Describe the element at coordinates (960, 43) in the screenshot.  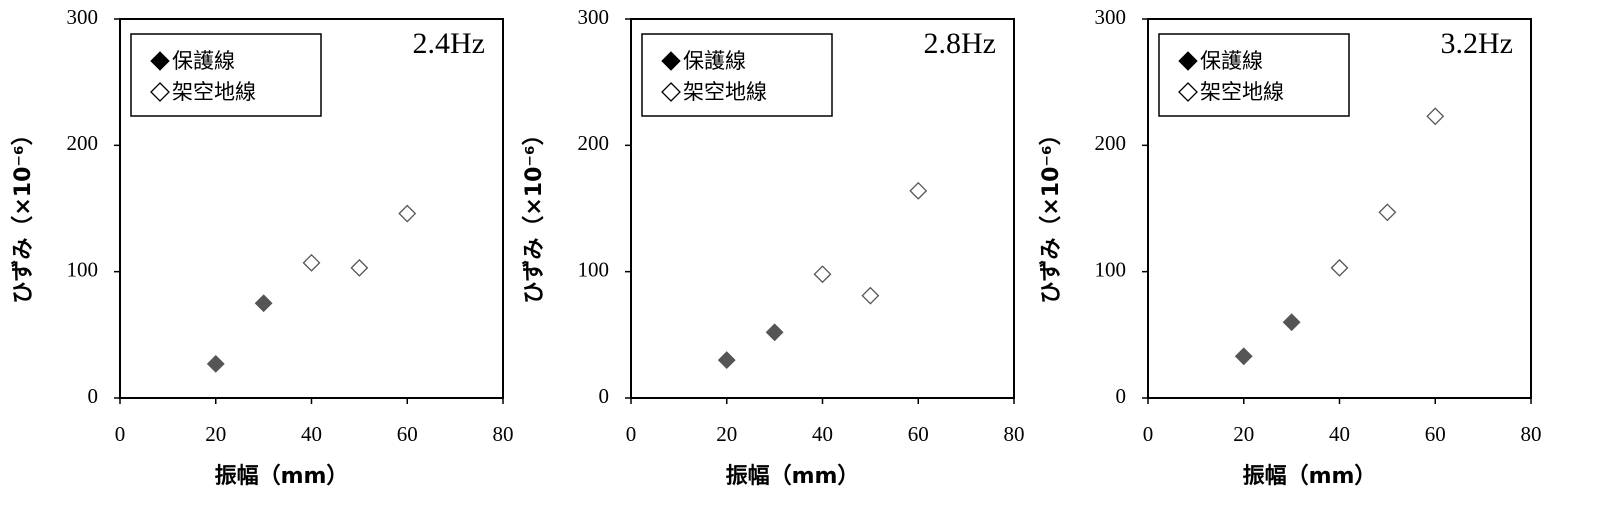
I see `chart-annotation: 2.8Hz` at that location.